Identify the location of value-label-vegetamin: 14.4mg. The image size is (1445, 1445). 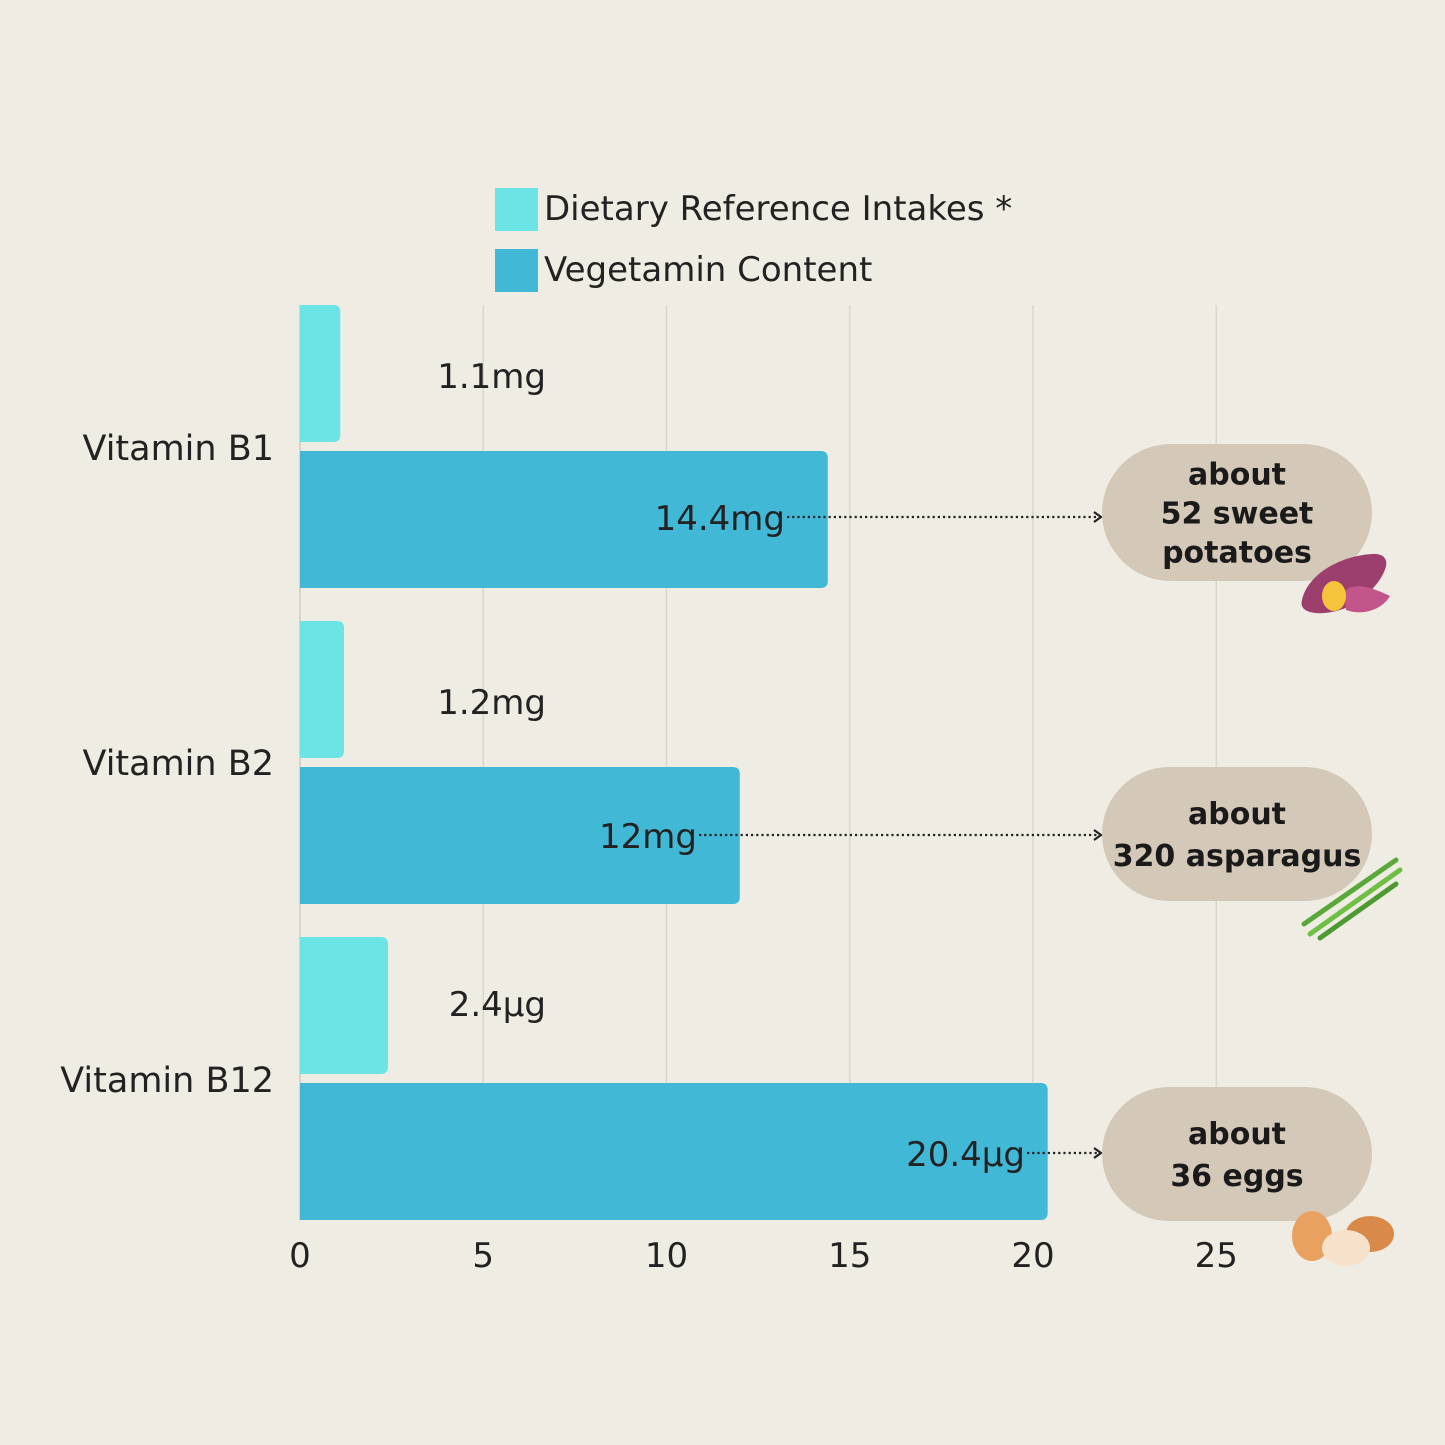
(720, 519).